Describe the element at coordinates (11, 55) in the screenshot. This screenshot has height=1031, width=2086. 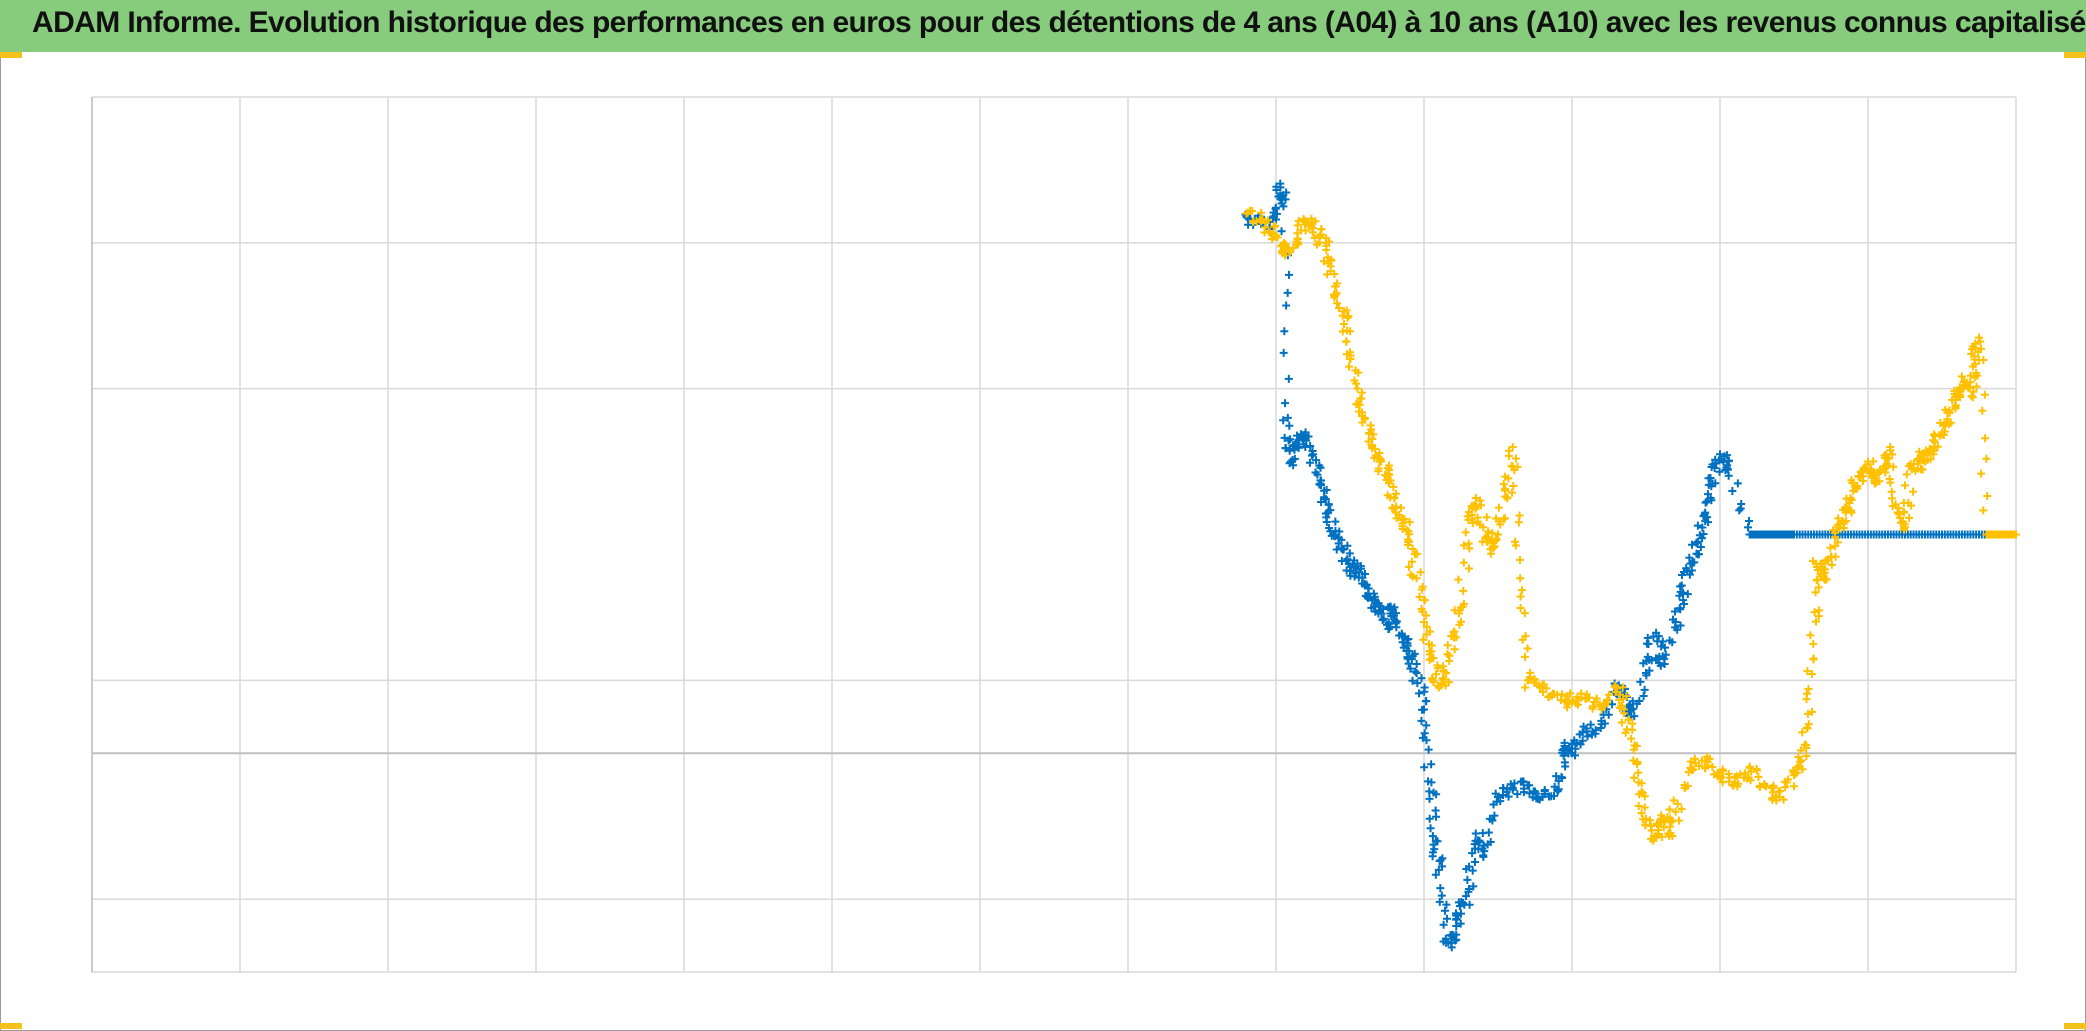
I see `corner-accent-top-left` at that location.